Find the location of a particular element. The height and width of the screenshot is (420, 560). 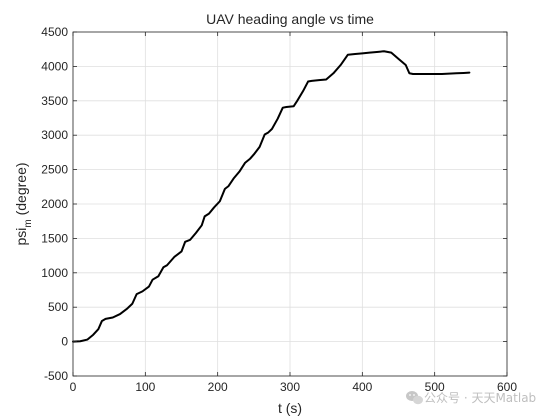

y-axis-label-rest: (degree) is located at coordinates (21, 190).